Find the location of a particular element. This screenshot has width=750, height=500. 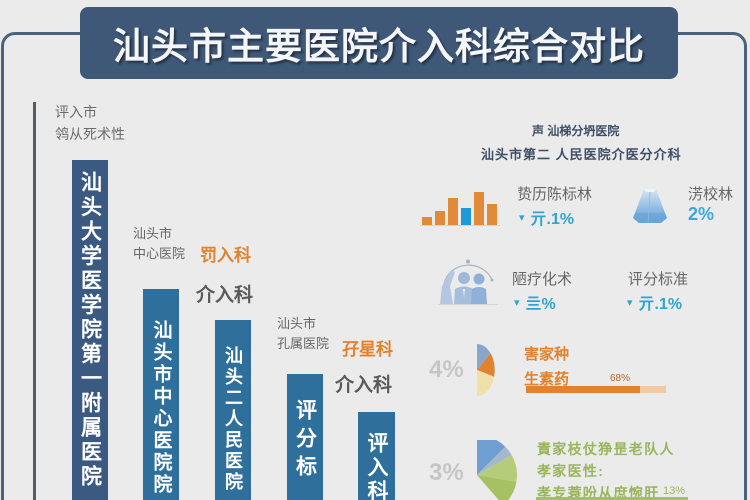

stat-3-value-text: 亖% is located at coordinates (540, 304).